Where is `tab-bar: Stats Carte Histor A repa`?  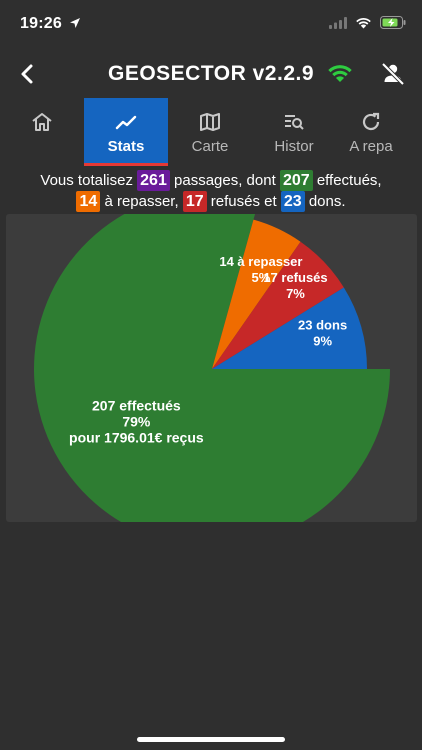 tab-bar: Stats Carte Histor A repa is located at coordinates (211, 131).